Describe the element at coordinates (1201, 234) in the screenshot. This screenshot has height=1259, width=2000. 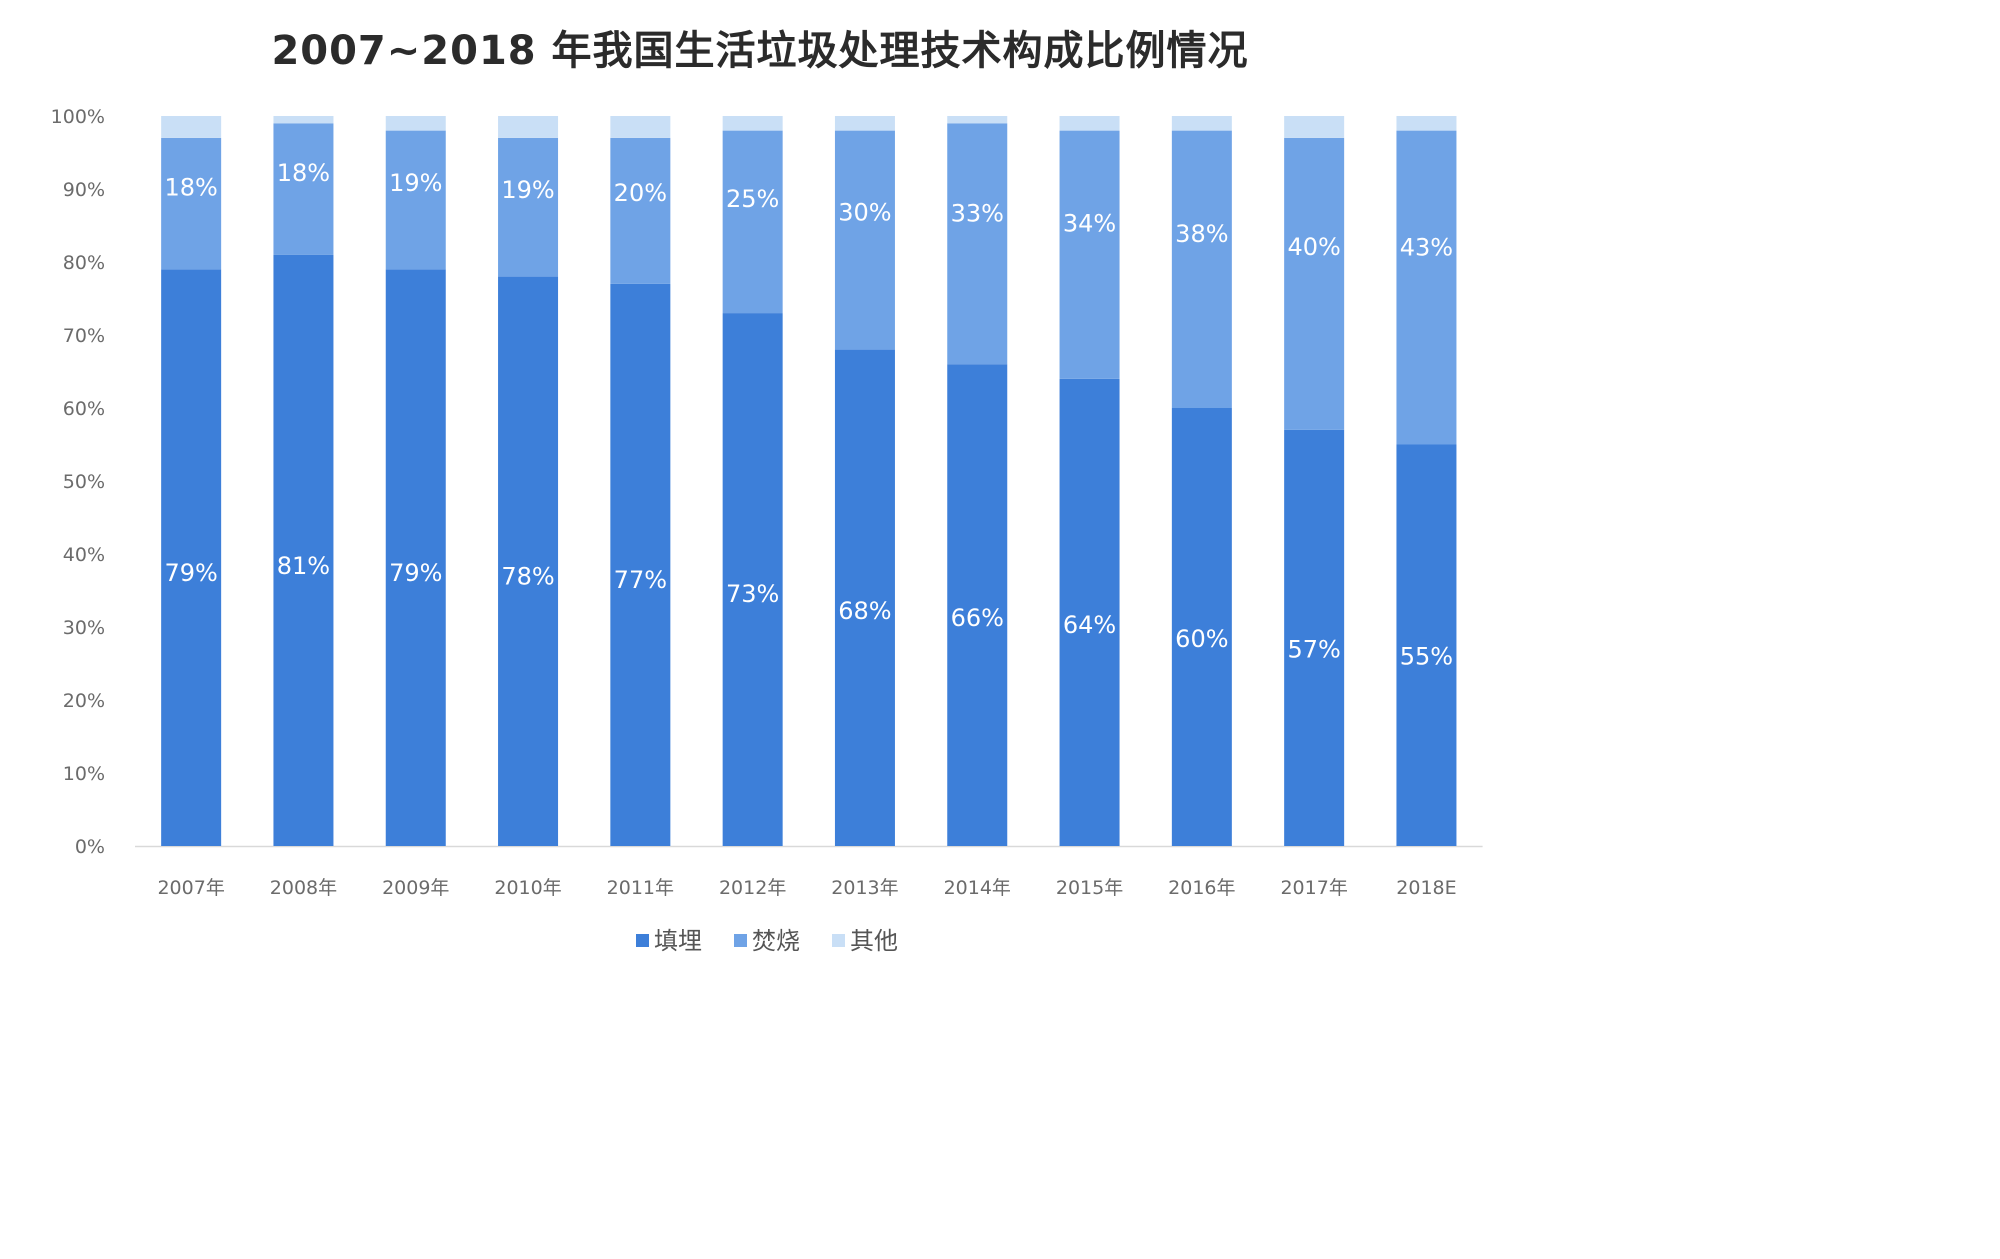
I see `data-label: 38%` at that location.